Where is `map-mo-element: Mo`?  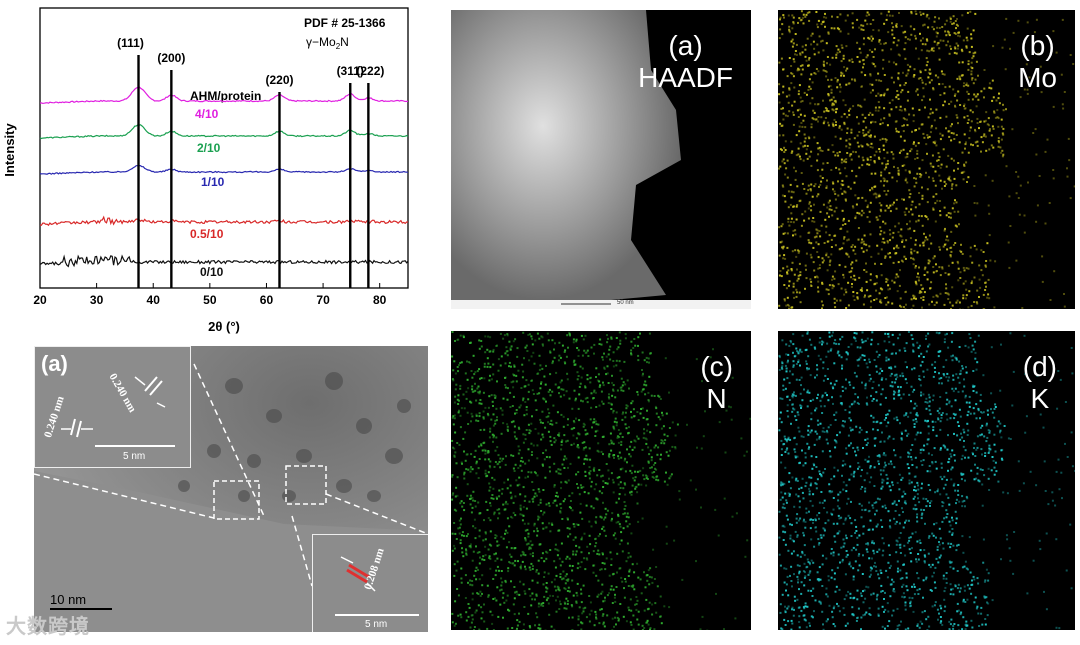 map-mo-element: Mo is located at coordinates (1037, 77).